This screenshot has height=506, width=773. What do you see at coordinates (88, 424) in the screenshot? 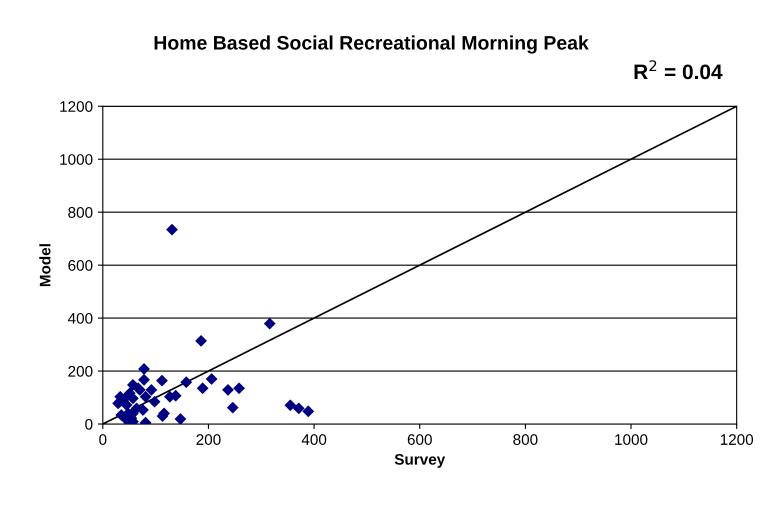
I see `y-tick-label: 0` at bounding box center [88, 424].